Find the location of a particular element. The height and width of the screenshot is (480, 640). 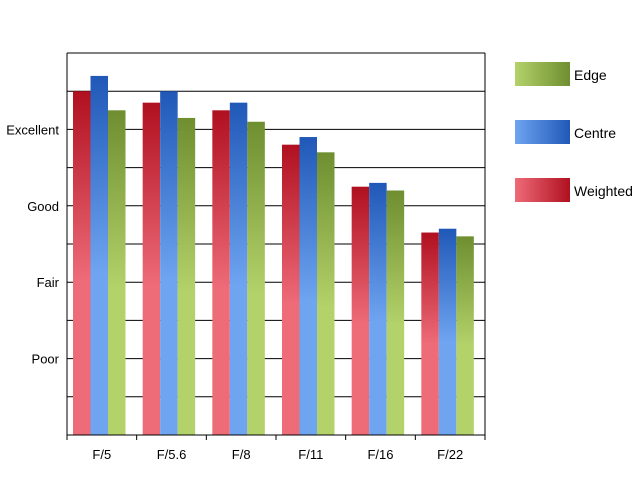

legend-item-edge: Edge is located at coordinates (561, 74).